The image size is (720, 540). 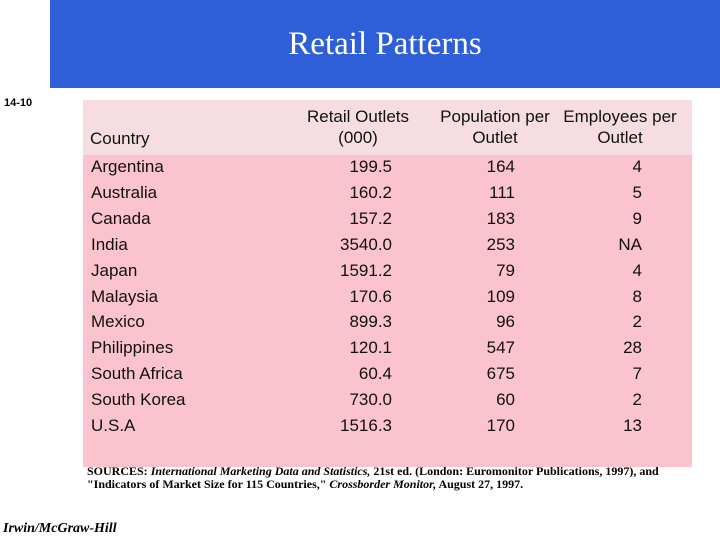 What do you see at coordinates (366, 244) in the screenshot?
I see `cell: 3540.0` at bounding box center [366, 244].